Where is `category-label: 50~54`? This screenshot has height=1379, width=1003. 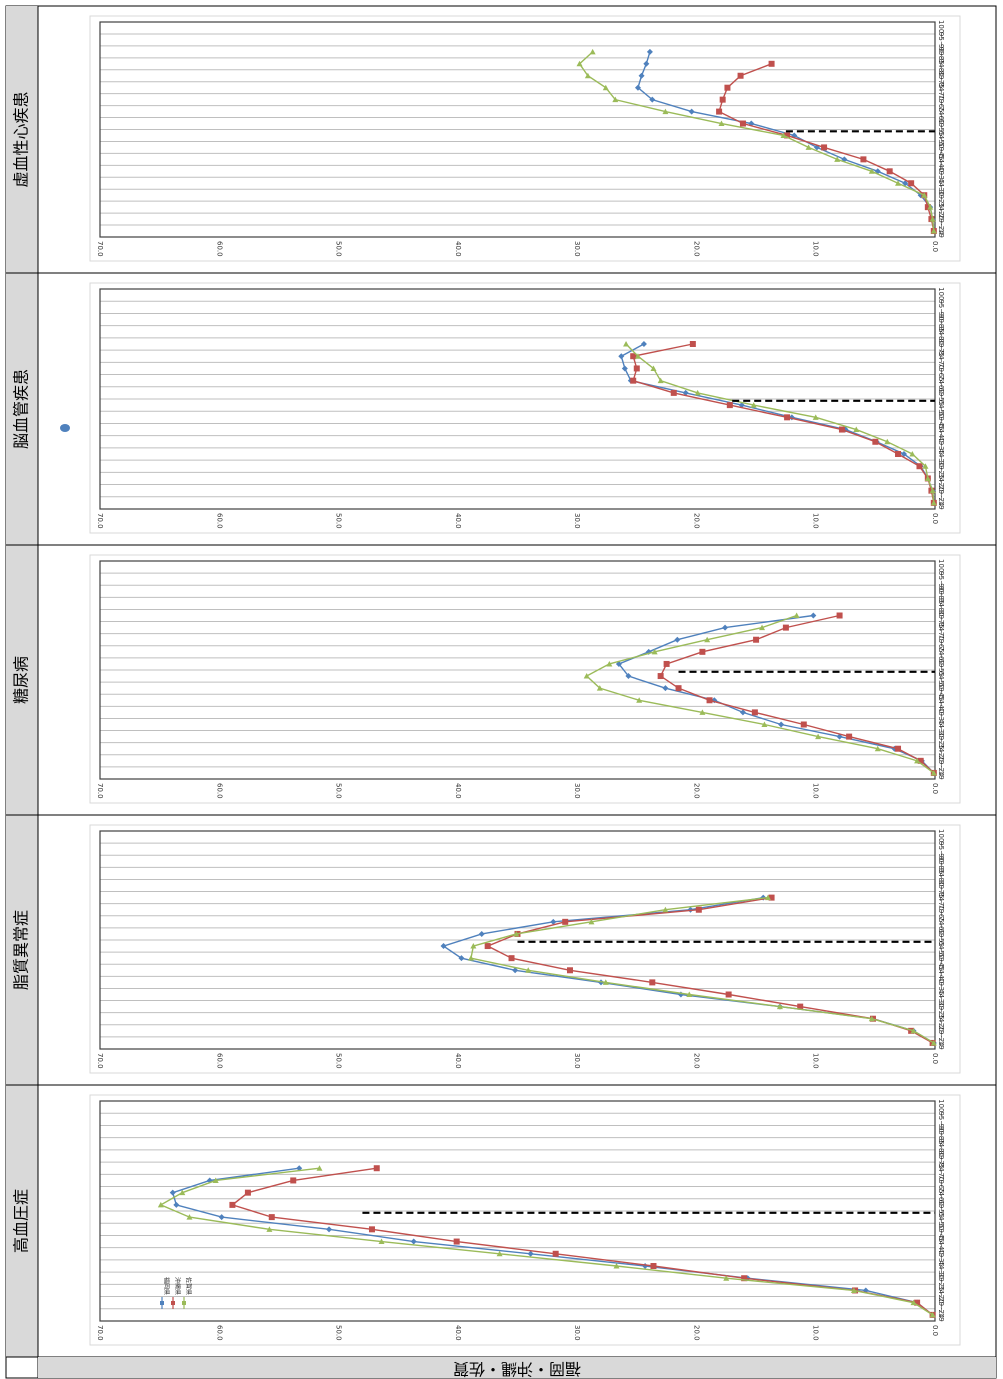 category-label: 50~54 is located at coordinates (941, 151).